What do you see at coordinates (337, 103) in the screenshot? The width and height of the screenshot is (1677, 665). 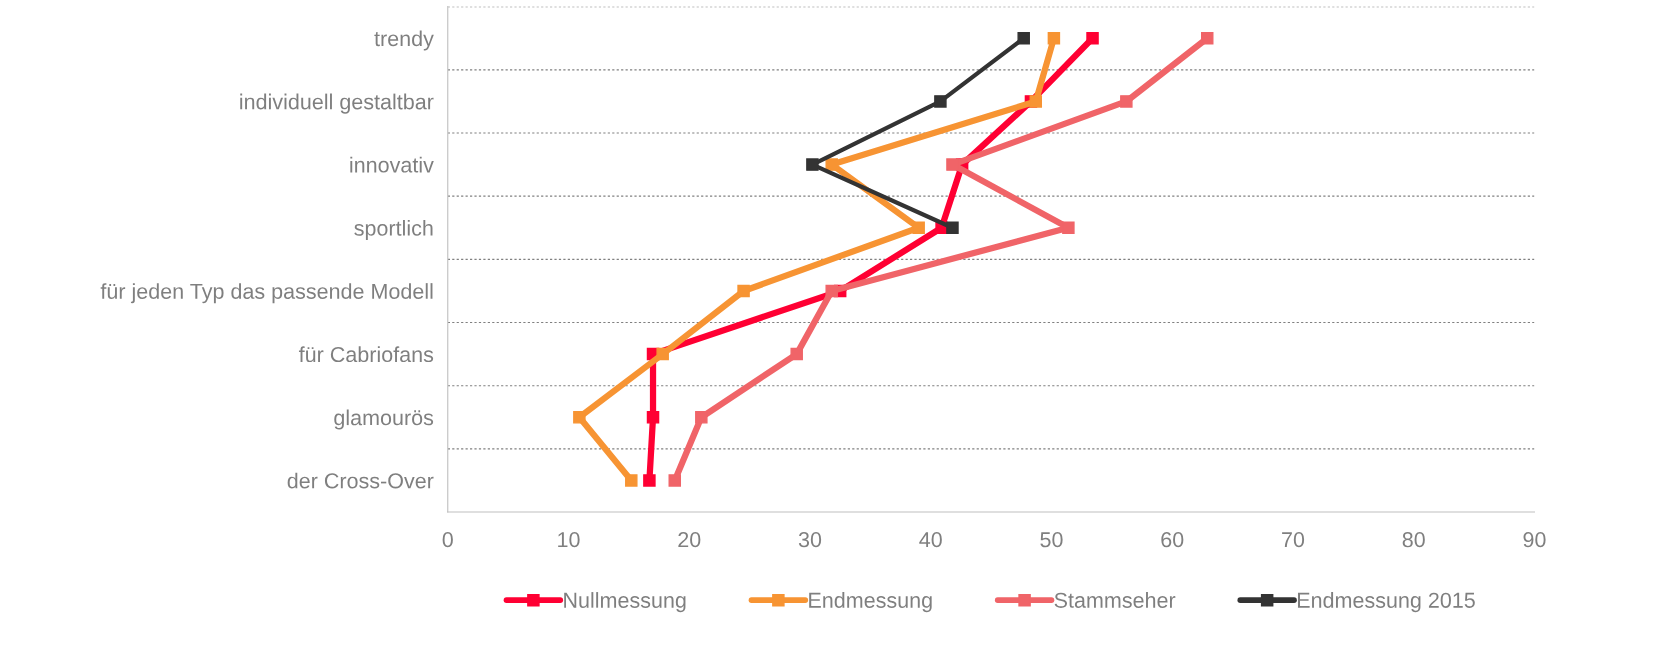 I see `y-tick-label: individuell gestaltbar` at bounding box center [337, 103].